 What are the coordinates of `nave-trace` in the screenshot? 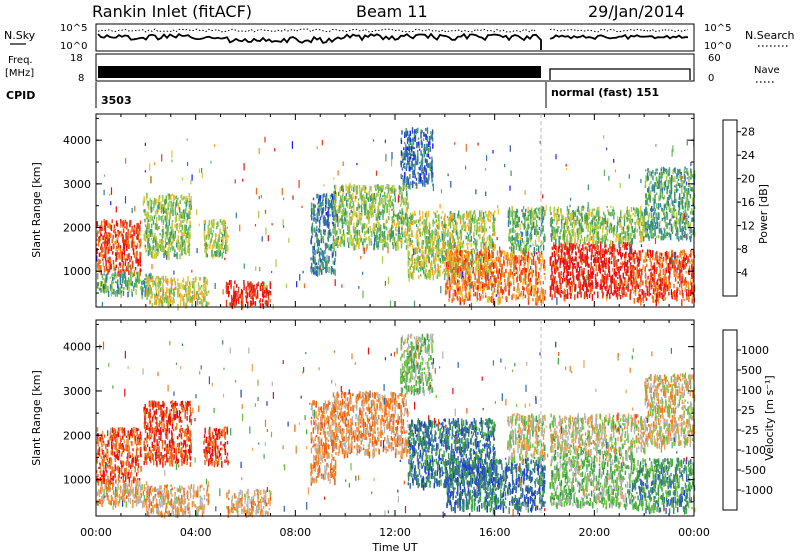 It's located at (620, 74).